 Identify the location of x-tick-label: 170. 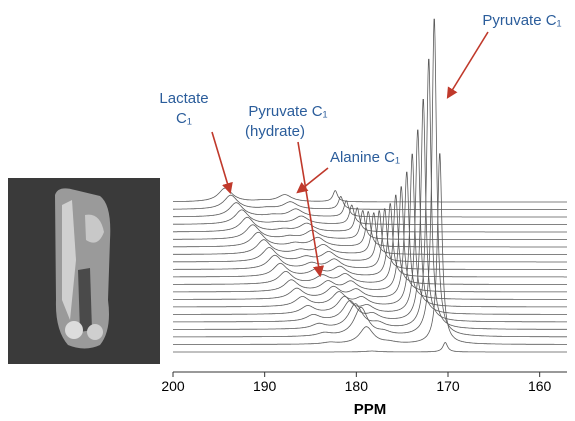
(448, 386).